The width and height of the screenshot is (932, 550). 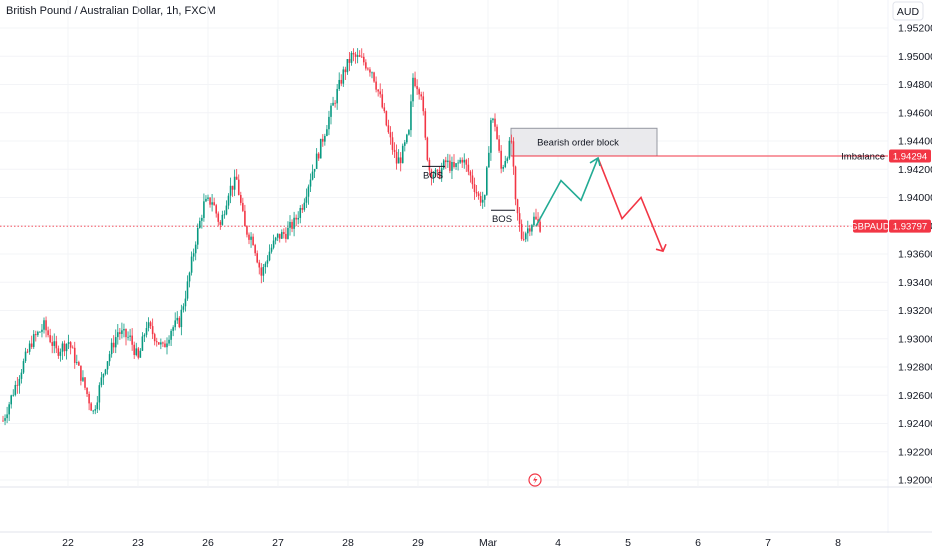 I want to click on x-tick-label: 27, so click(x=278, y=543).